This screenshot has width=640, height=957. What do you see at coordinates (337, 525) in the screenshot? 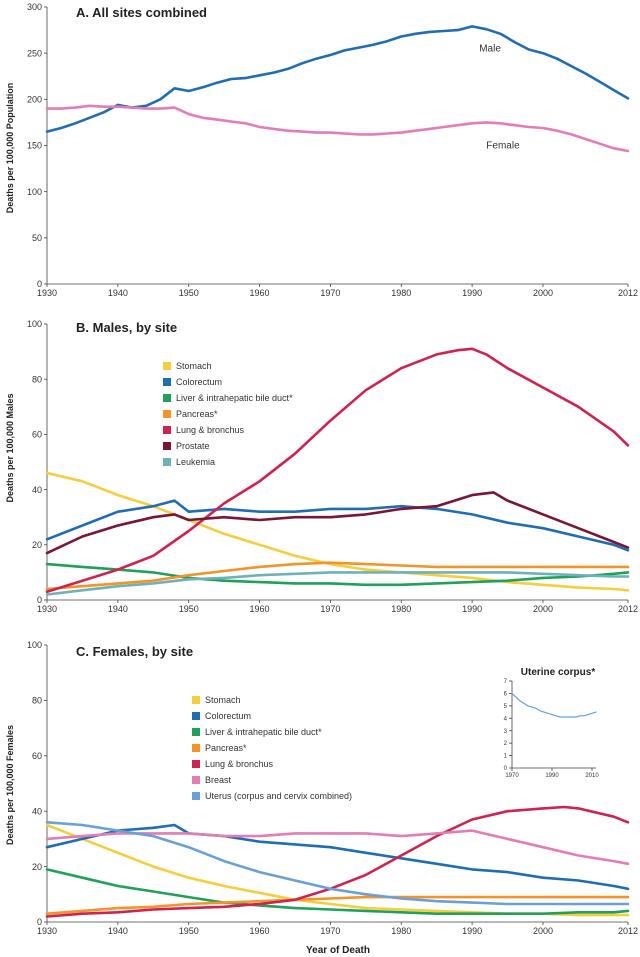
I see `series-line-colorectum` at bounding box center [337, 525].